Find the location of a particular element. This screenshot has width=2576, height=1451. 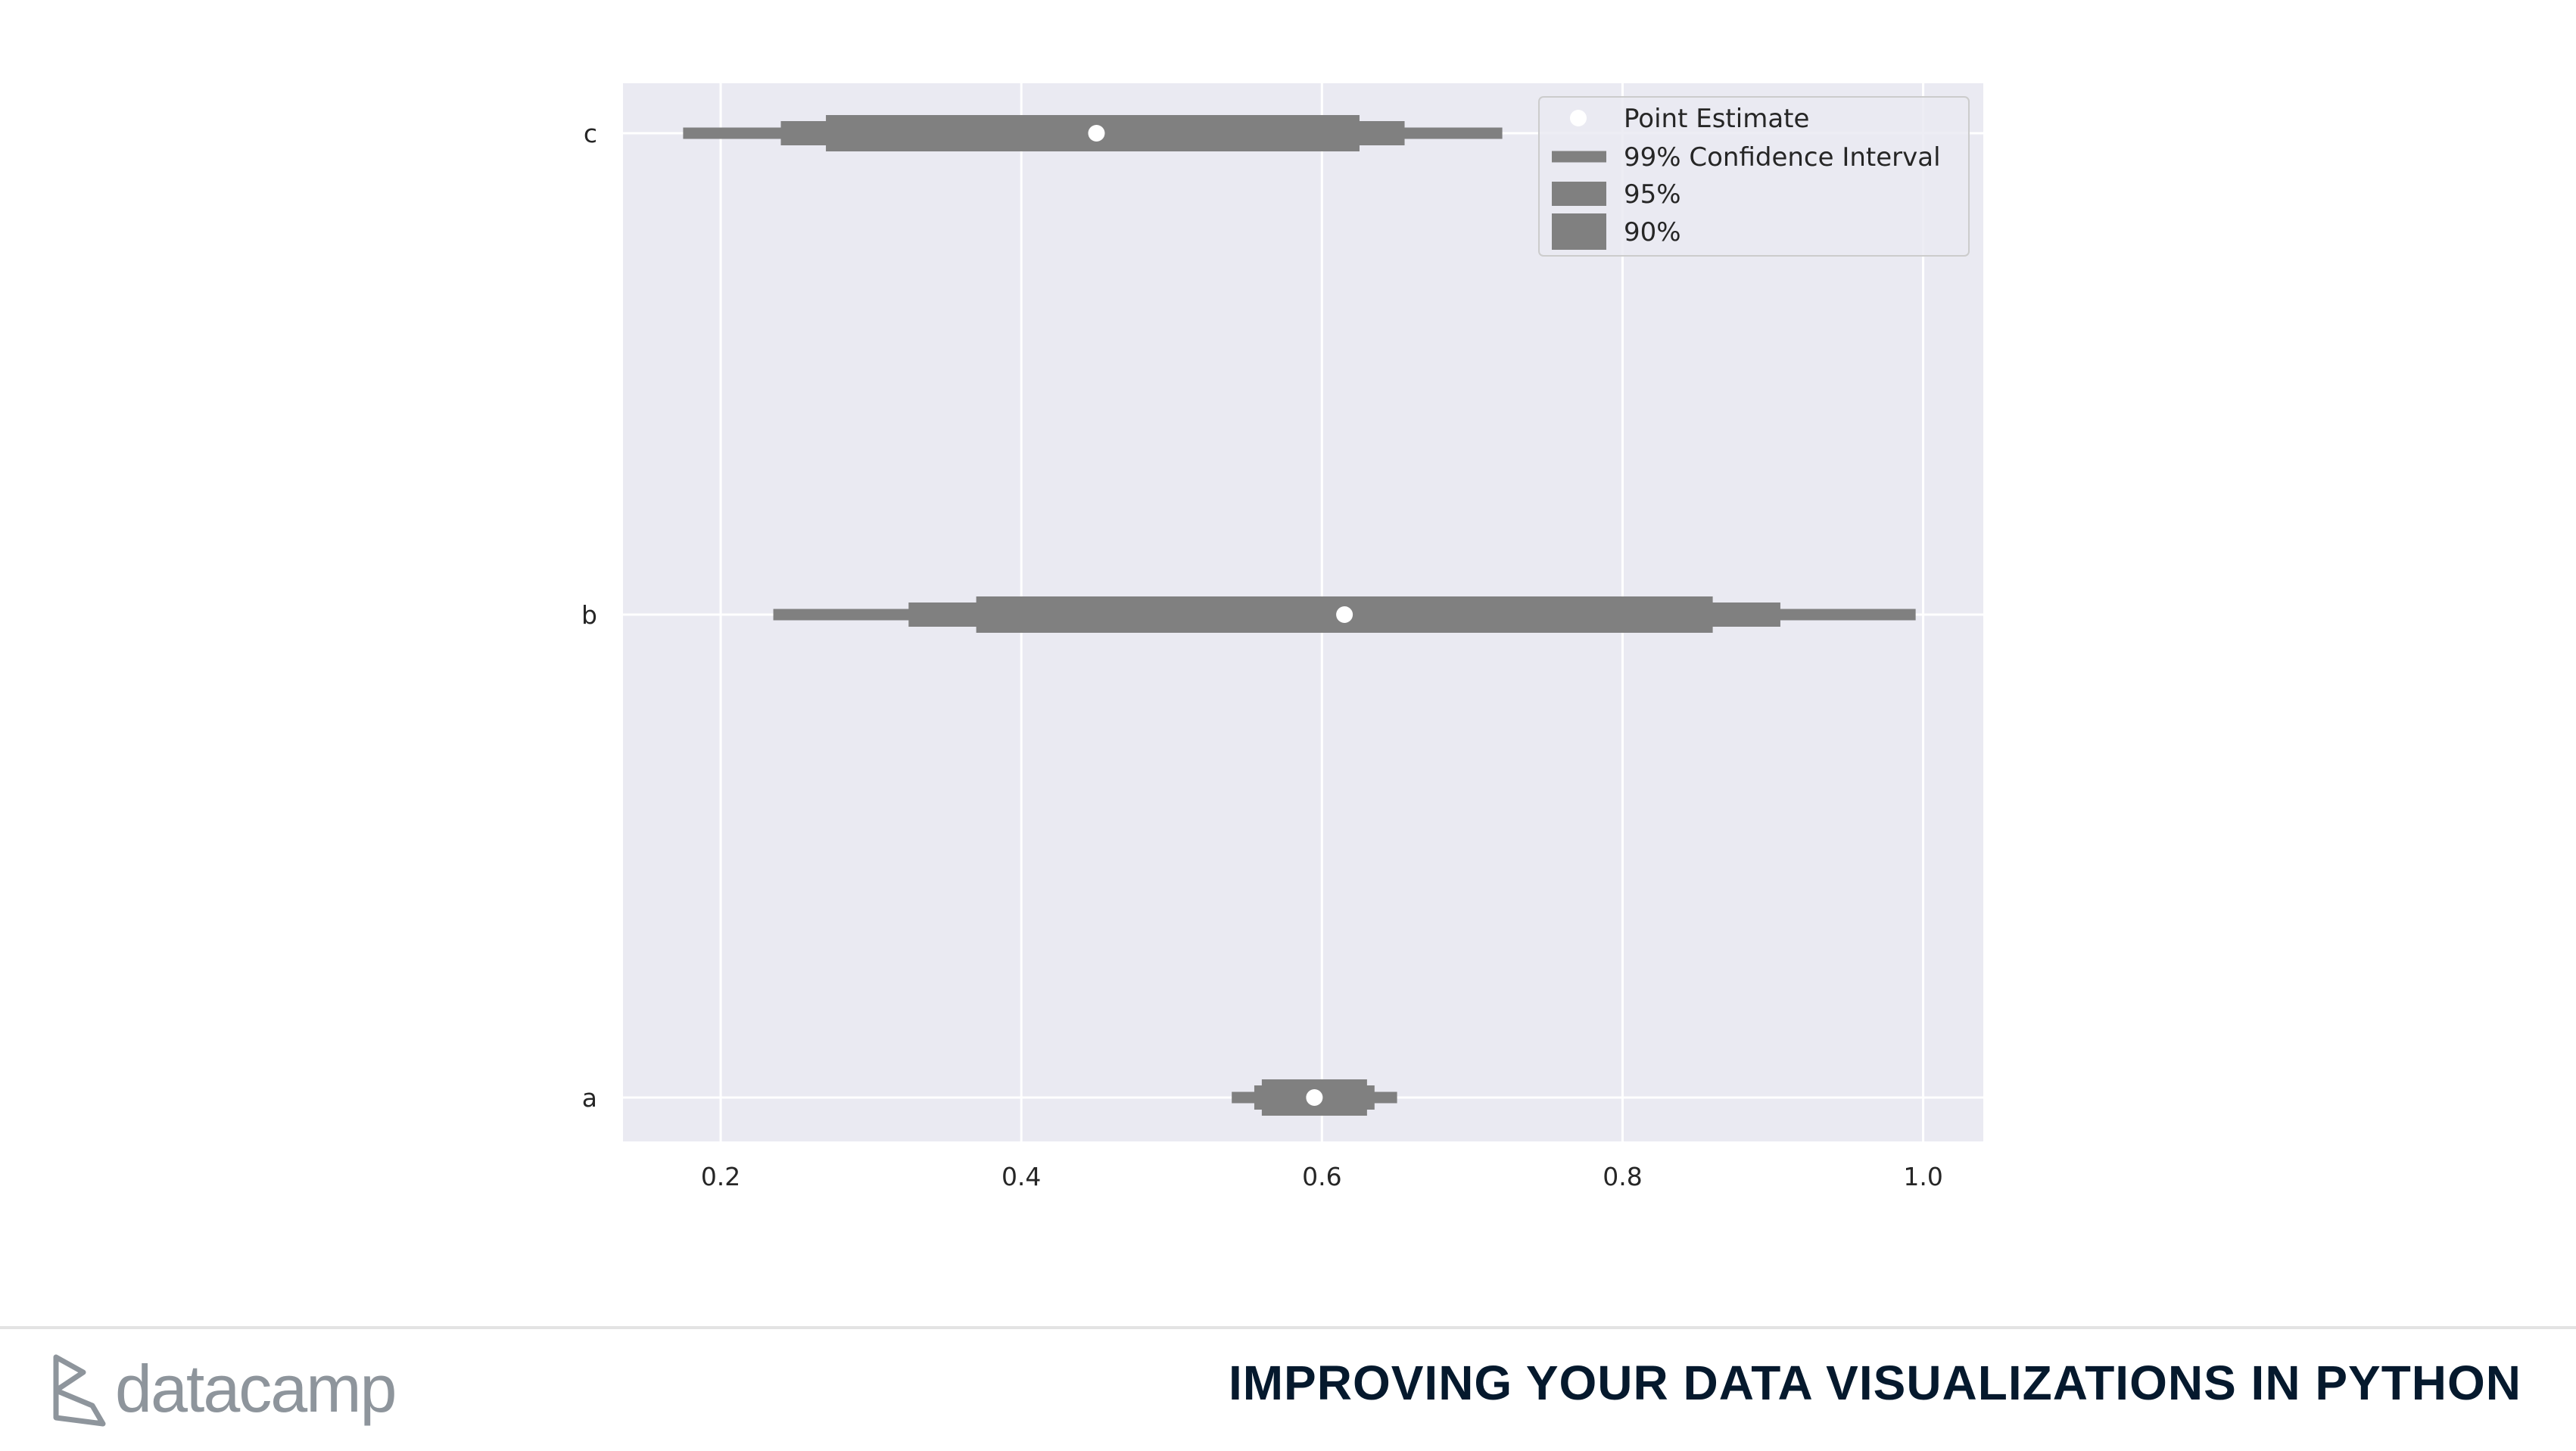

y-tick-label: c is located at coordinates (590, 134).